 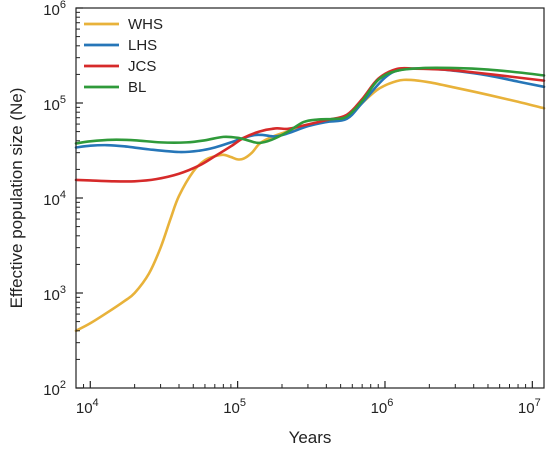 I want to click on y-tick-label: 10³, so click(x=54, y=294).